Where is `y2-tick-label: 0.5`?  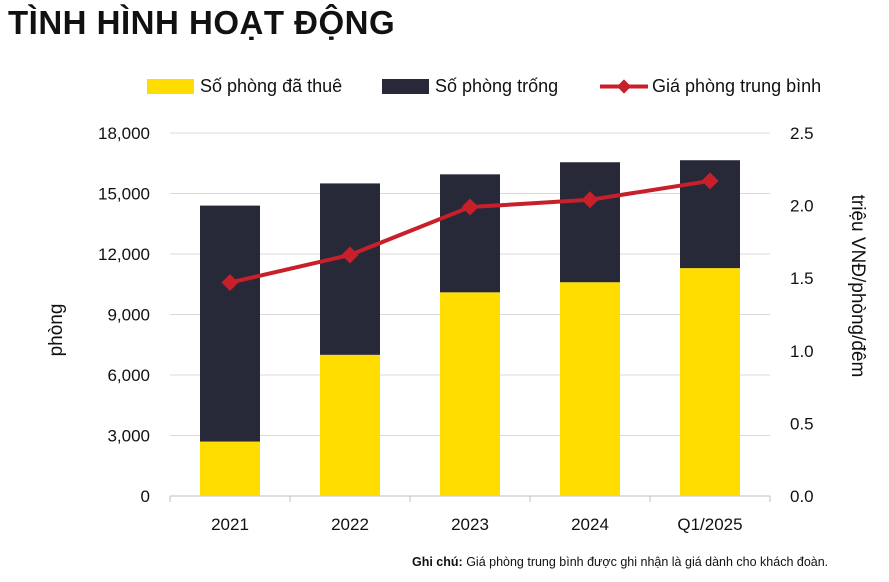 y2-tick-label: 0.5 is located at coordinates (802, 423).